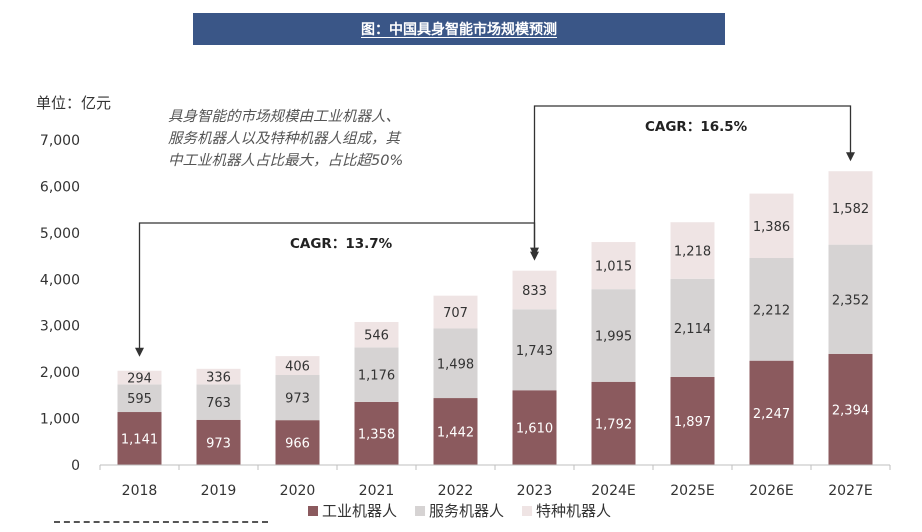 This screenshot has width=922, height=532. I want to click on data-label: 336, so click(218, 378).